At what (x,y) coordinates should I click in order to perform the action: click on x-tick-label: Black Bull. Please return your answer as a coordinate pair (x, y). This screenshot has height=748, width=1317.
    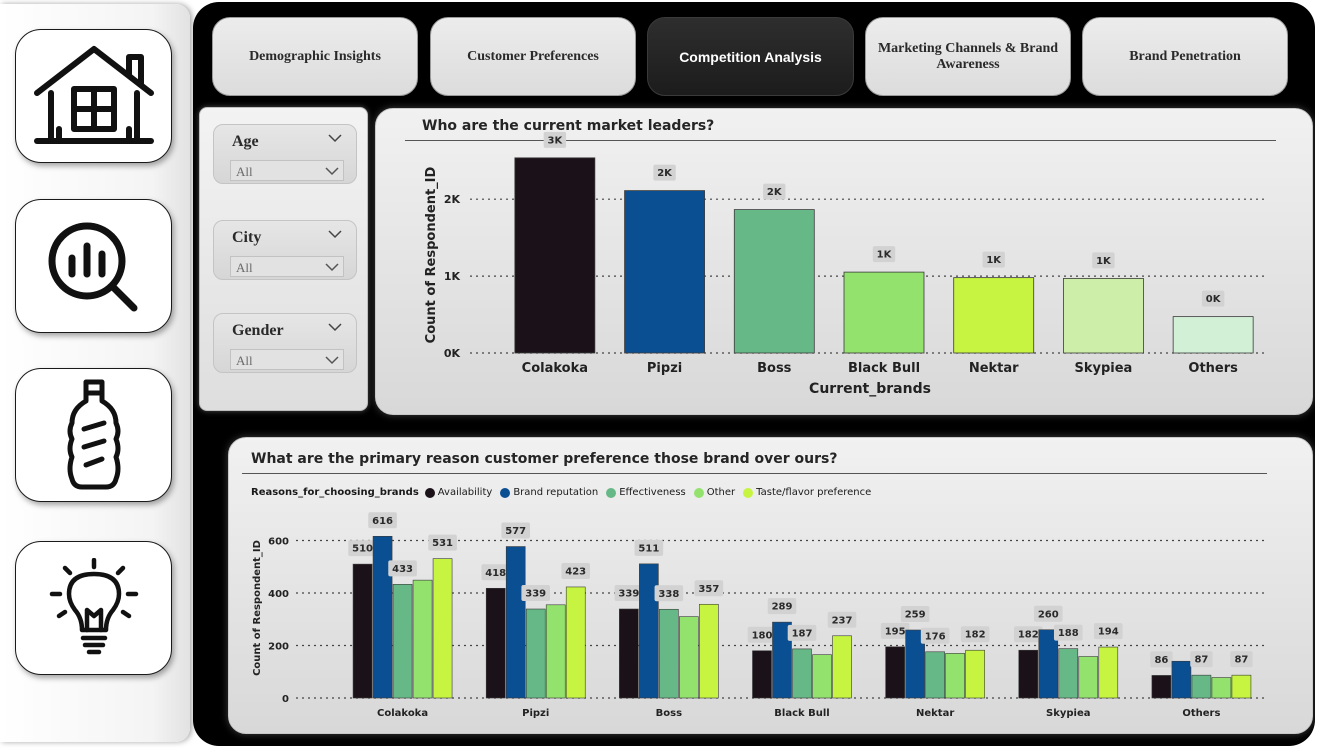
    Looking at the image, I should click on (884, 368).